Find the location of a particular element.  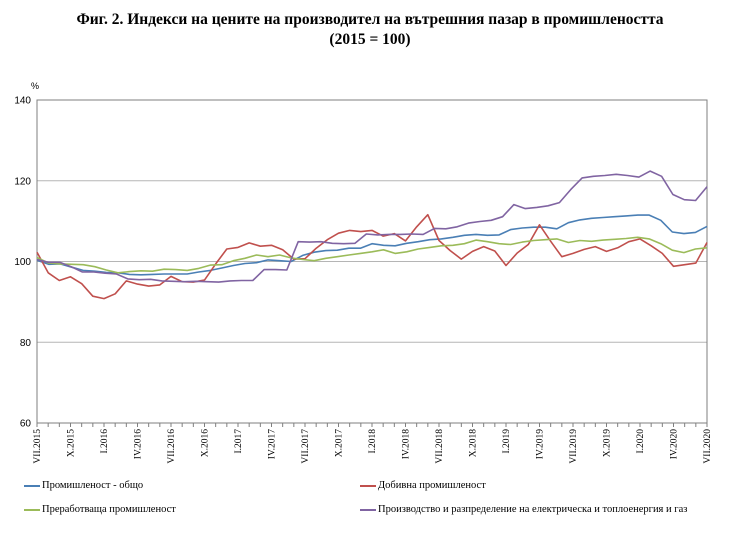

x-tick-label-16: VII.2019 is located at coordinates (574, 446).